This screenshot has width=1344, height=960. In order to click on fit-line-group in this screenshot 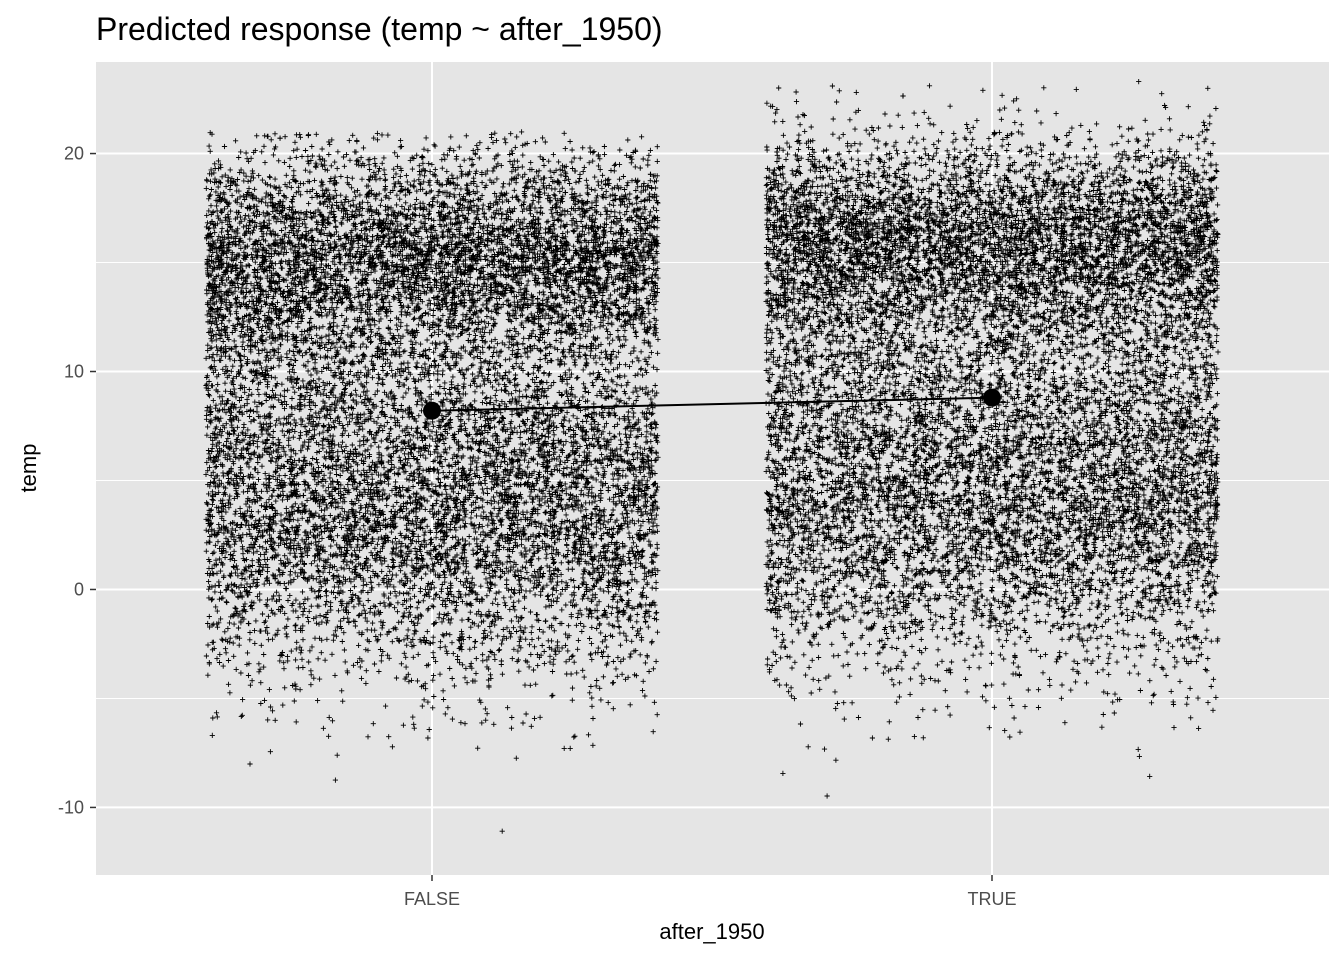, I will do `click(712, 404)`.